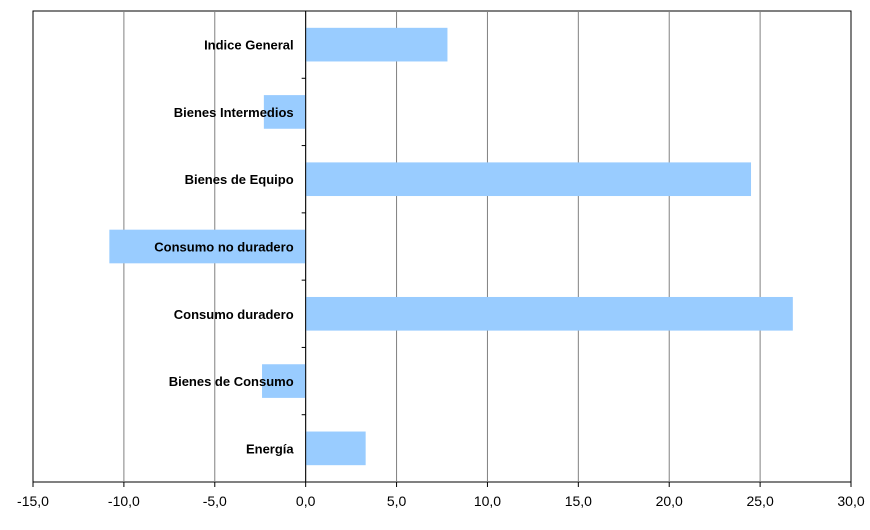 The height and width of the screenshot is (530, 870). What do you see at coordinates (249, 45) in the screenshot?
I see `category-label: Indice General` at bounding box center [249, 45].